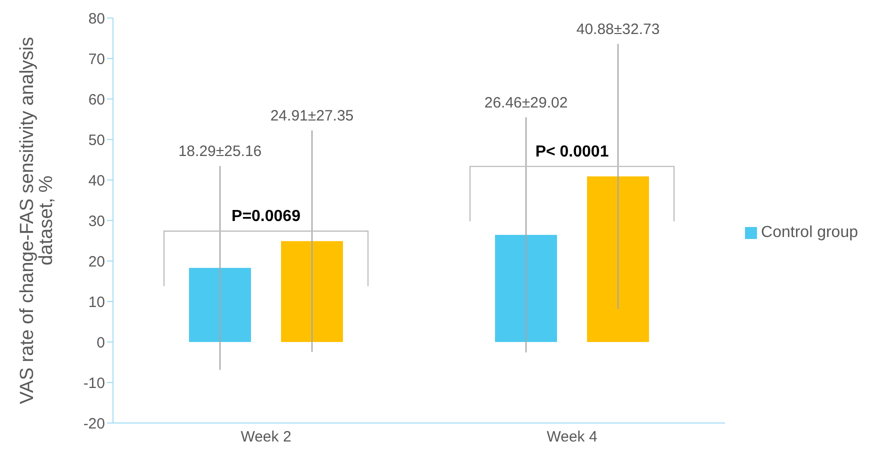 The width and height of the screenshot is (888, 468). What do you see at coordinates (809, 232) in the screenshot?
I see `legend-label: Control group` at bounding box center [809, 232].